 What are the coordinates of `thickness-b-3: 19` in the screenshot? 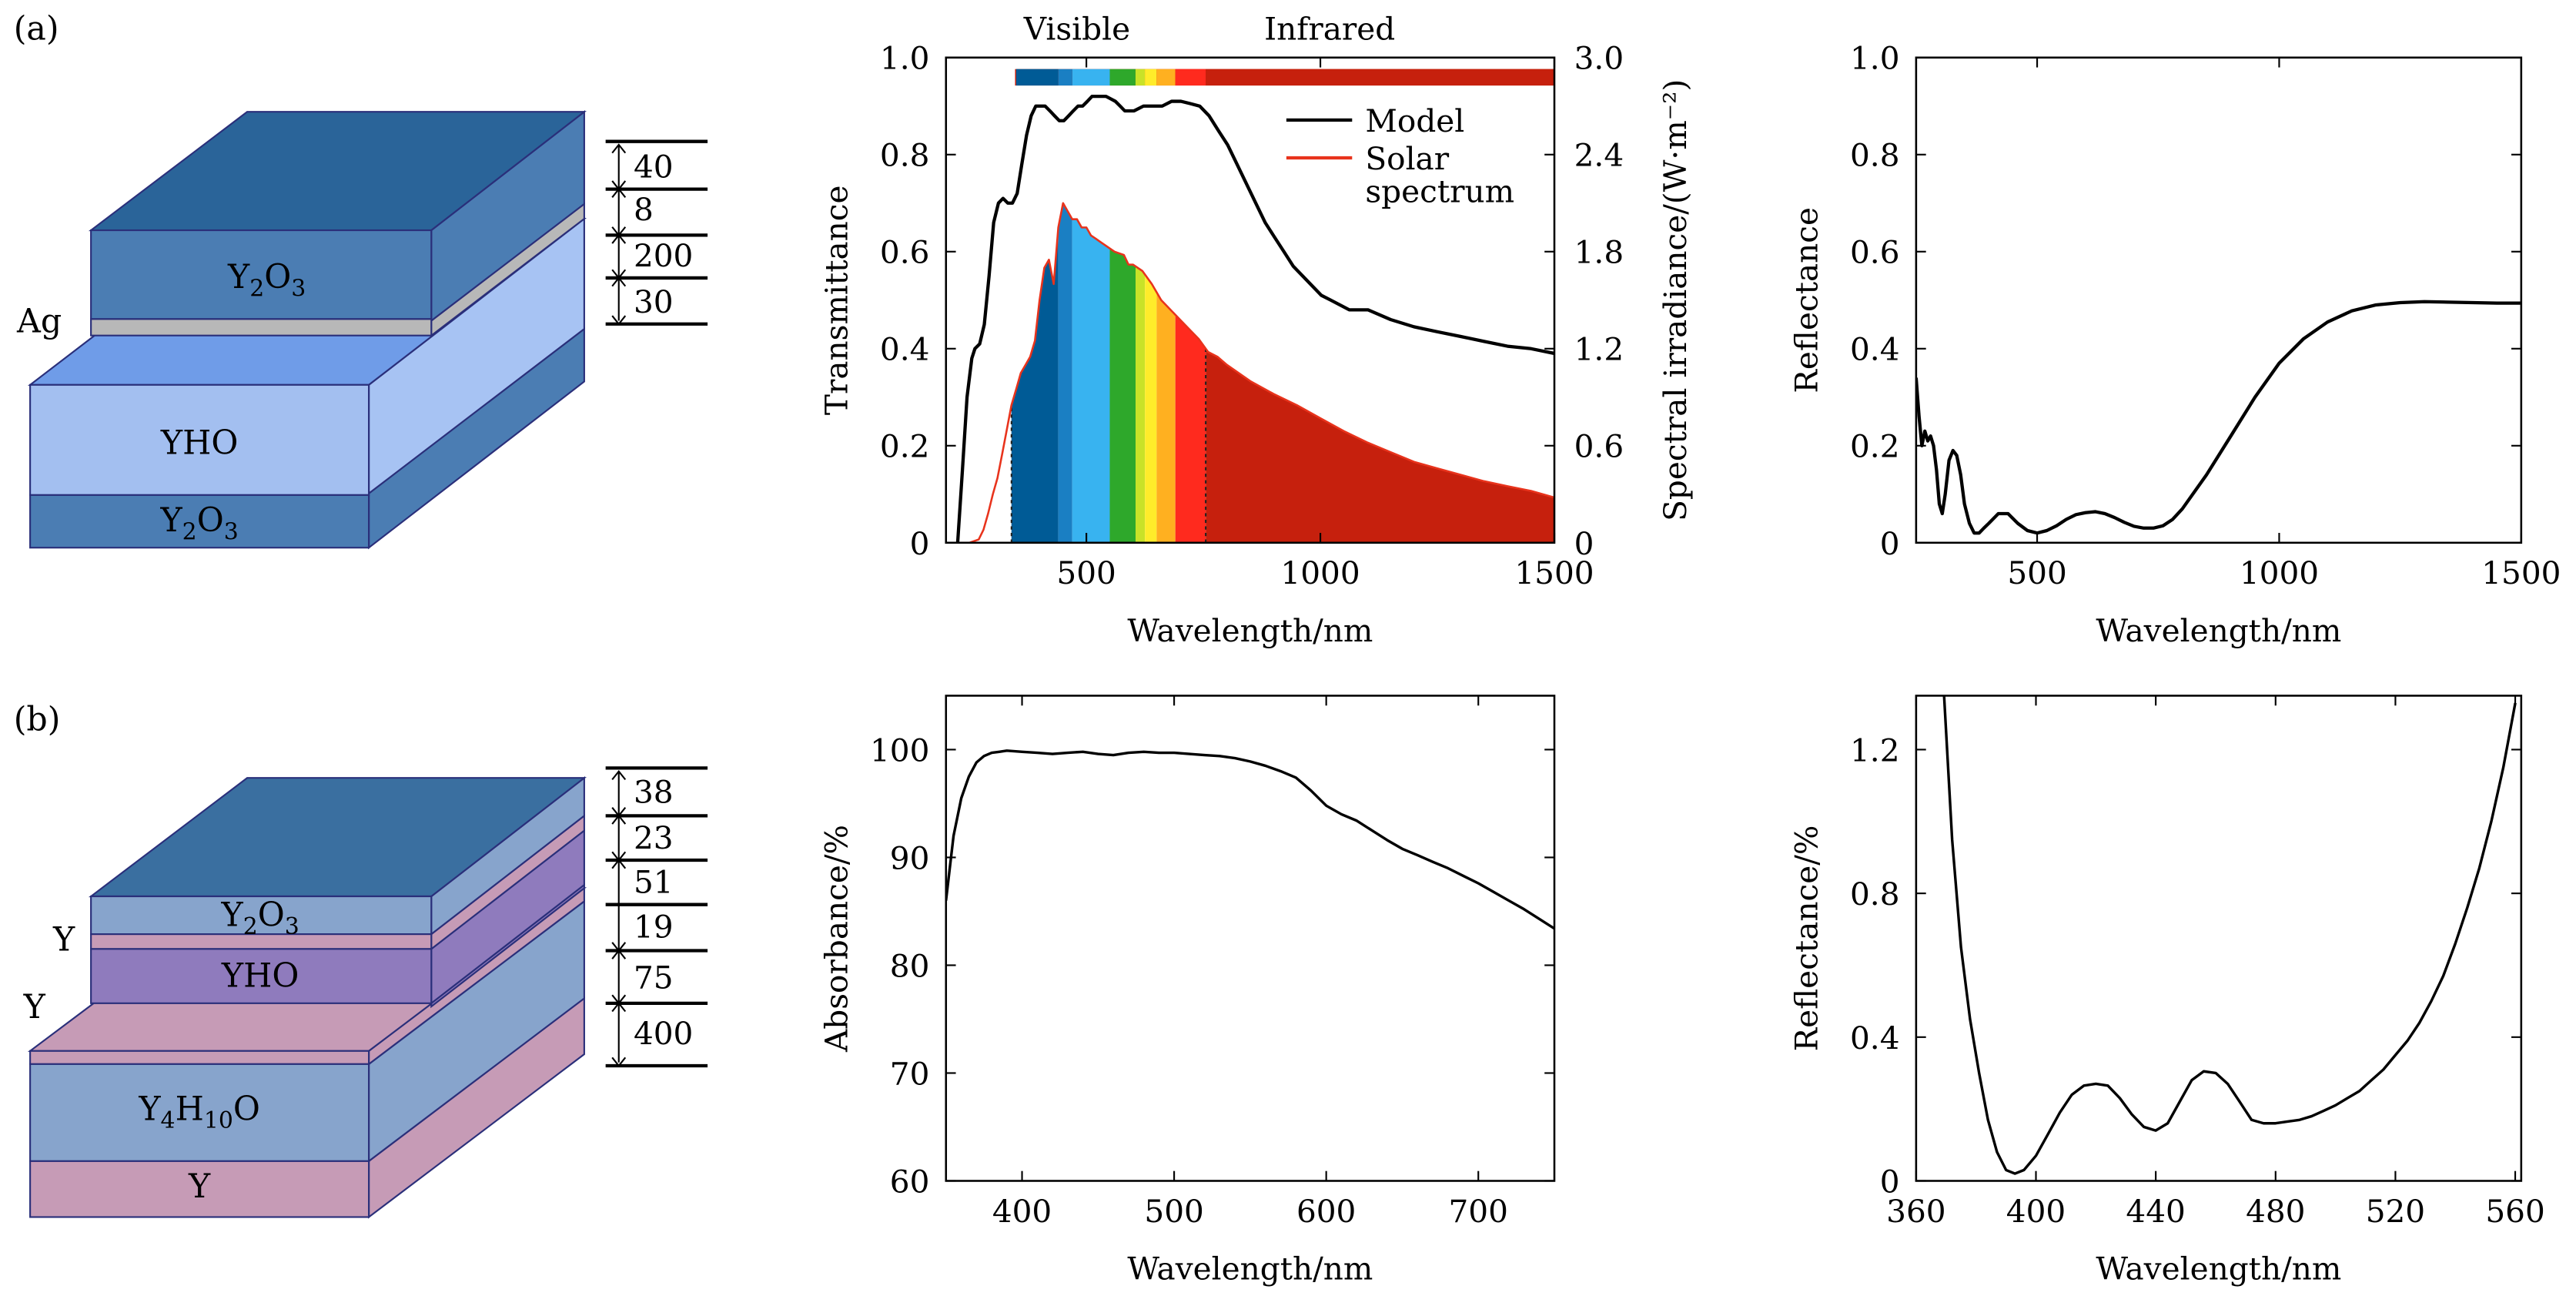 It's located at (654, 927).